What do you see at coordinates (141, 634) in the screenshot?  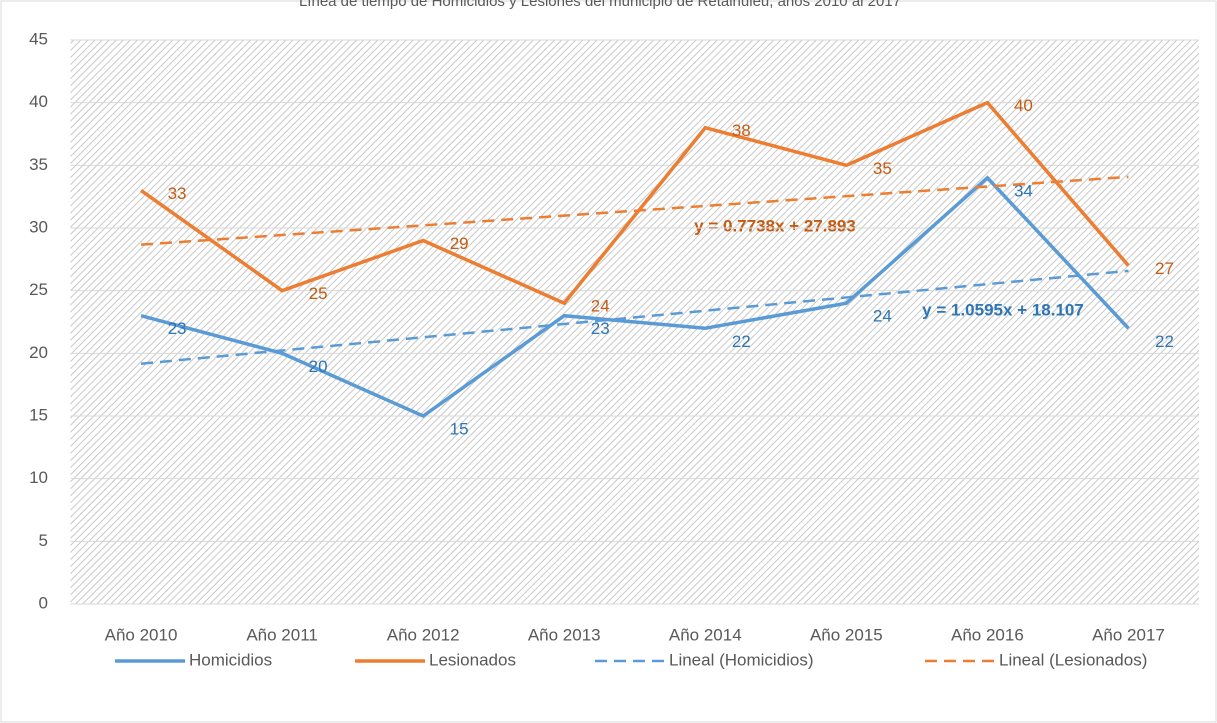 I see `x-tick-label: Año 2010` at bounding box center [141, 634].